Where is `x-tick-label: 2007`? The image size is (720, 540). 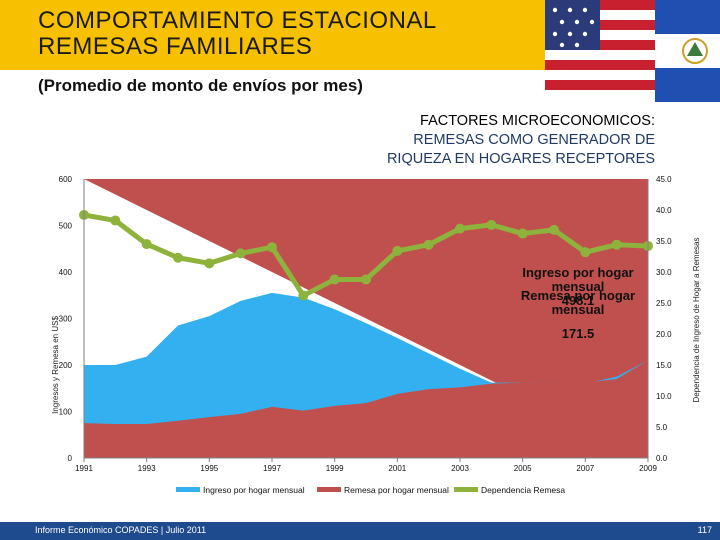
x-tick-label: 2007 is located at coordinates (585, 468).